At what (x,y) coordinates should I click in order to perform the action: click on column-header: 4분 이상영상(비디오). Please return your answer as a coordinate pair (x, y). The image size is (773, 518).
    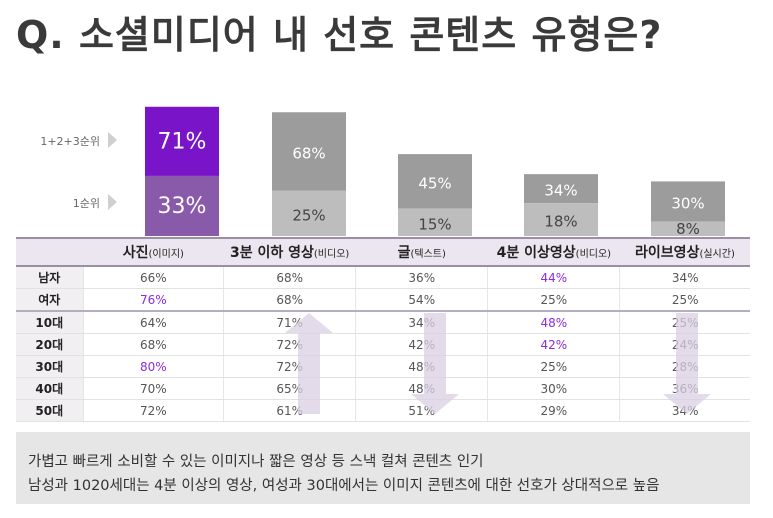
    Looking at the image, I should click on (553, 252).